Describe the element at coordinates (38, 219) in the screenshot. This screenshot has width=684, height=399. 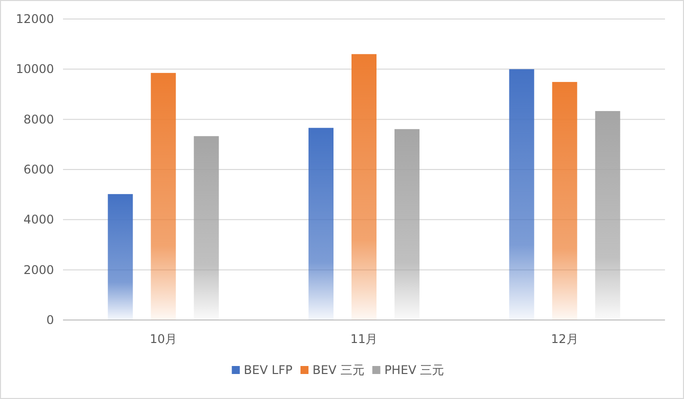
I see `y-tick-label: 4000` at that location.